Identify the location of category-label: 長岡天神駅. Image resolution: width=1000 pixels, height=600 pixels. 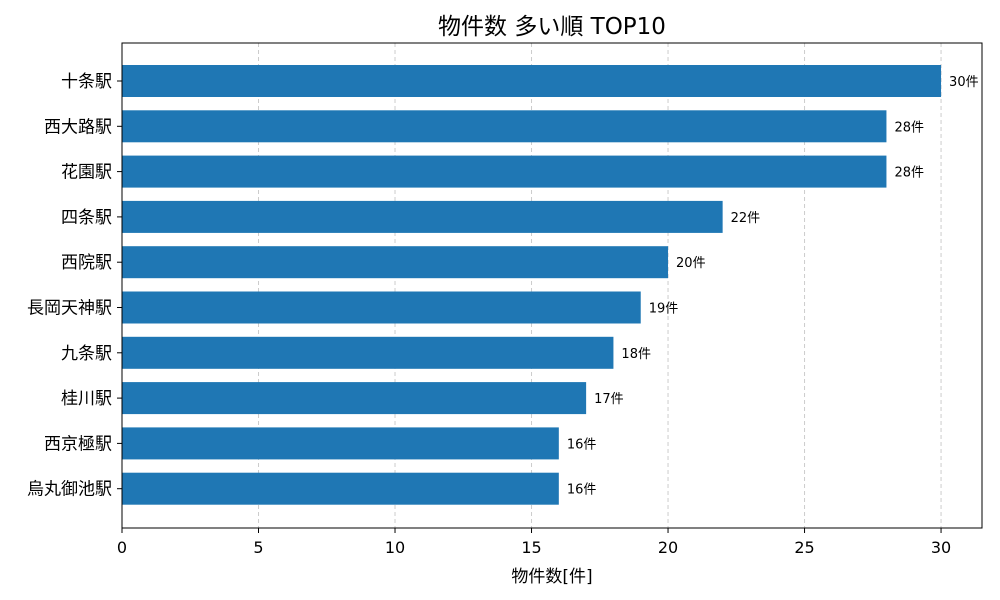
(69, 309).